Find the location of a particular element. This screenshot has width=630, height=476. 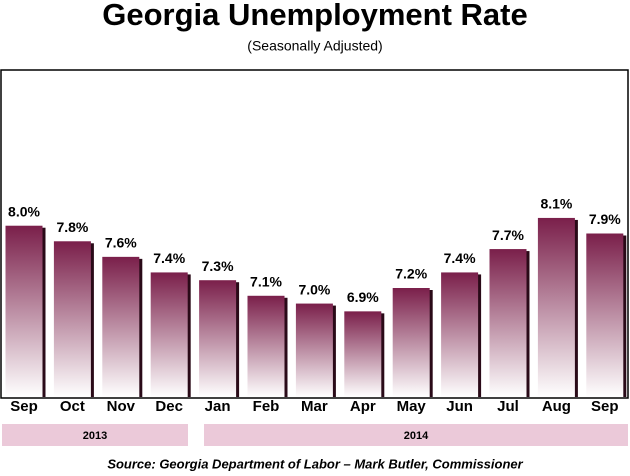

x-tick-label: May is located at coordinates (412, 406).